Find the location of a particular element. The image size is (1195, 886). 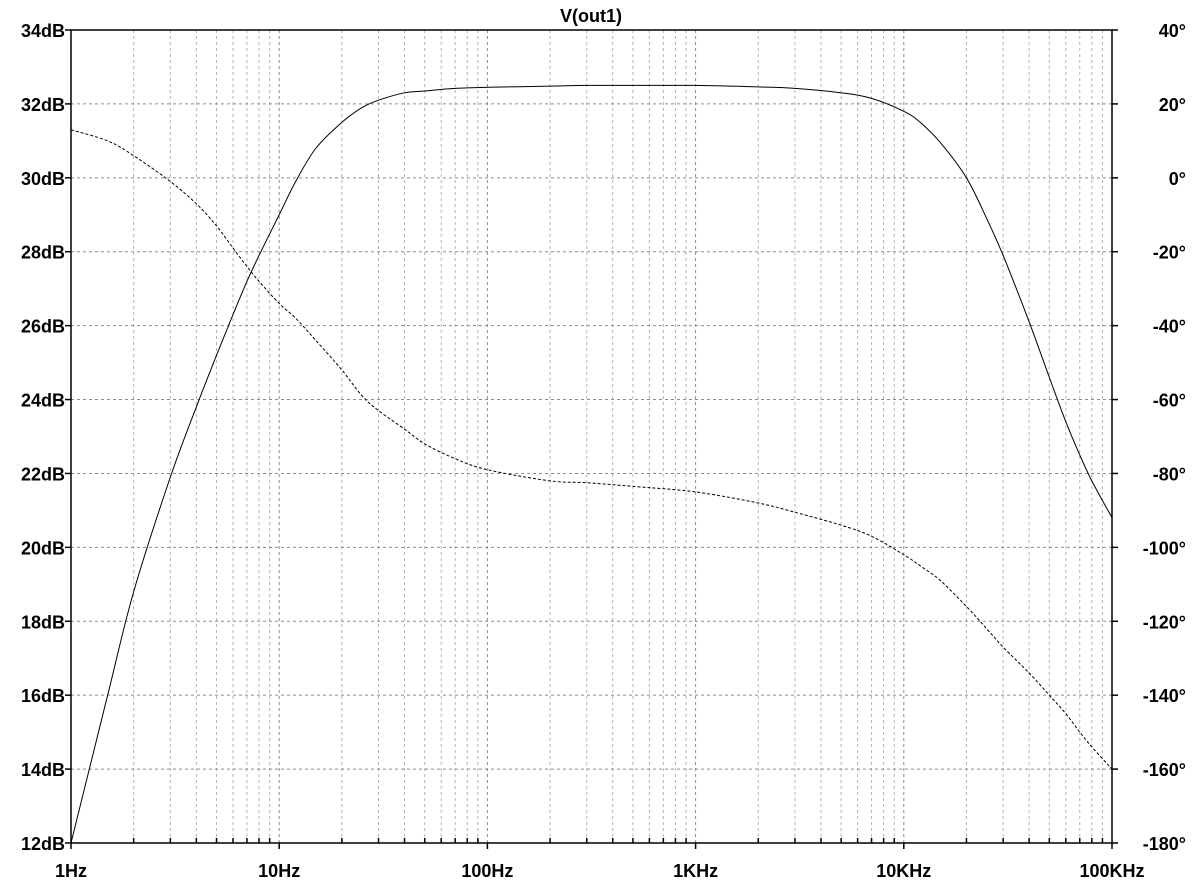

y-right-tick-label: -100° is located at coordinates (1164, 548).